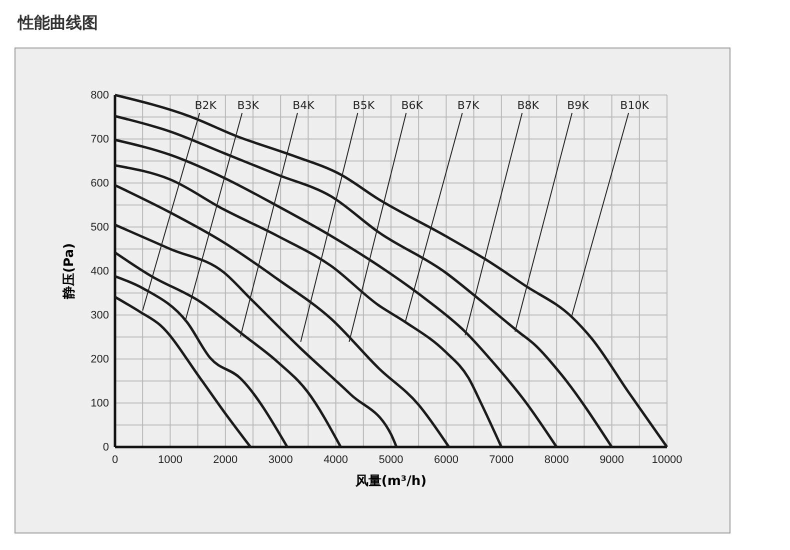  Describe the element at coordinates (99, 272) in the screenshot. I see `y-tick-label: 400` at that location.